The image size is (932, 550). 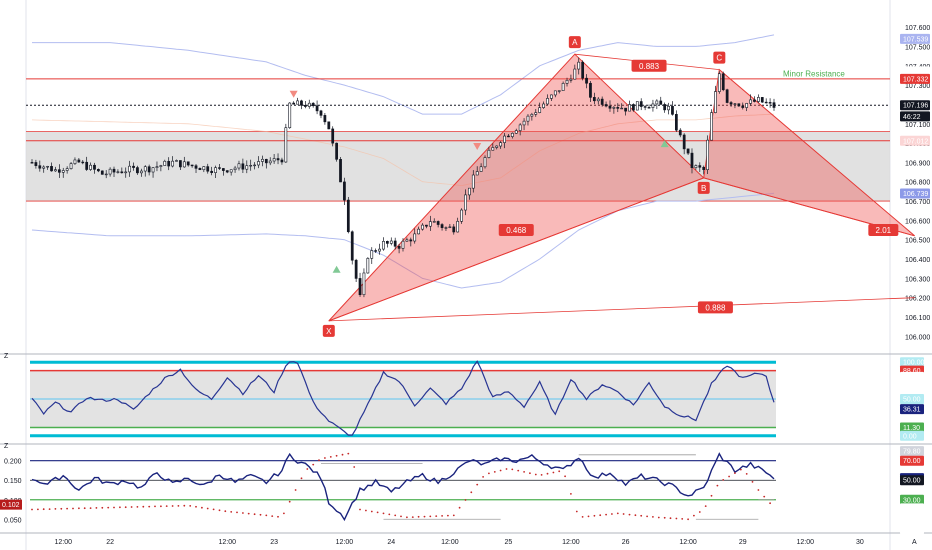 What do you see at coordinates (743, 542) in the screenshot?
I see `x-tick-label: 29` at bounding box center [743, 542].